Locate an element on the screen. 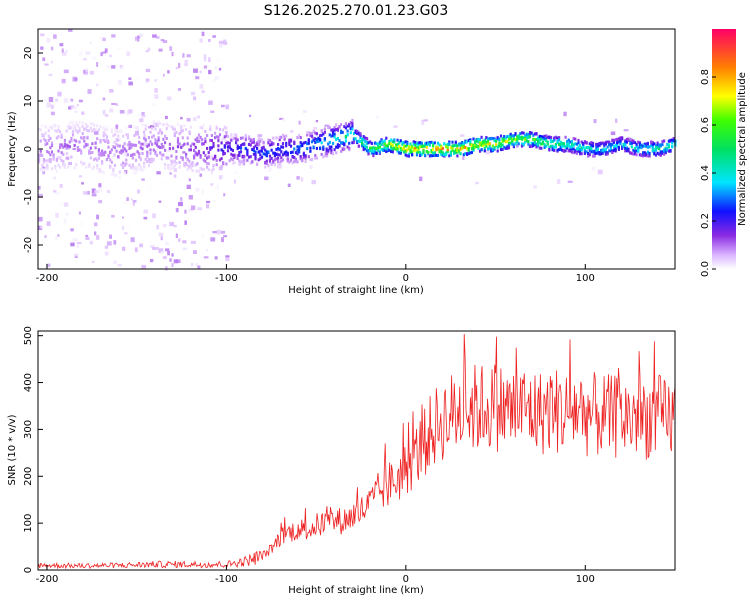 The width and height of the screenshot is (750, 600). y-tick-label: 0 is located at coordinates (28, 570).